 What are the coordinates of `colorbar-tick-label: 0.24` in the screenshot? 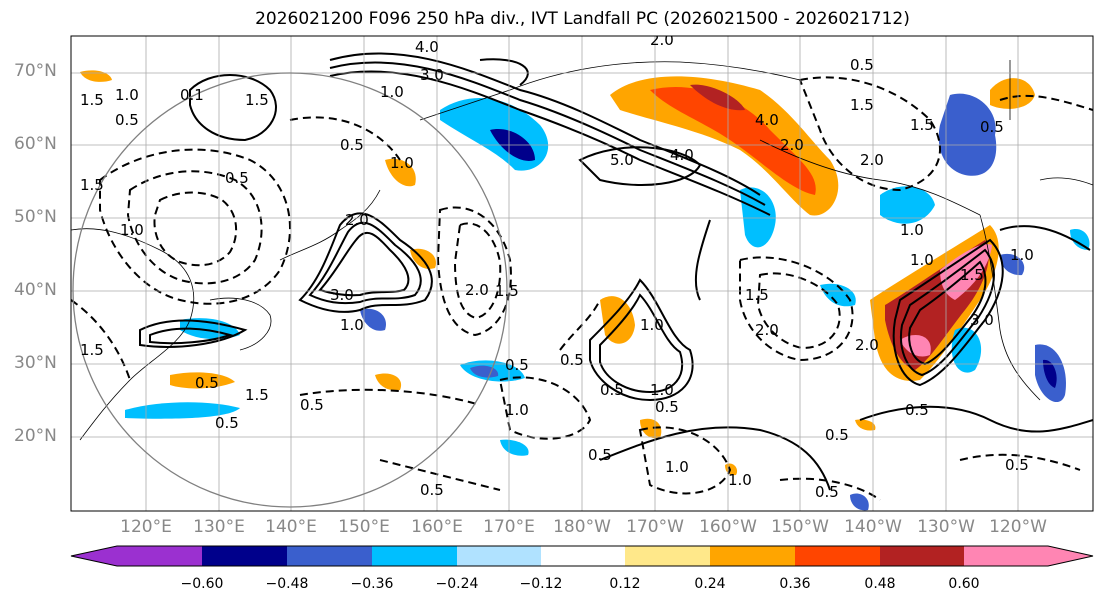 It's located at (710, 584).